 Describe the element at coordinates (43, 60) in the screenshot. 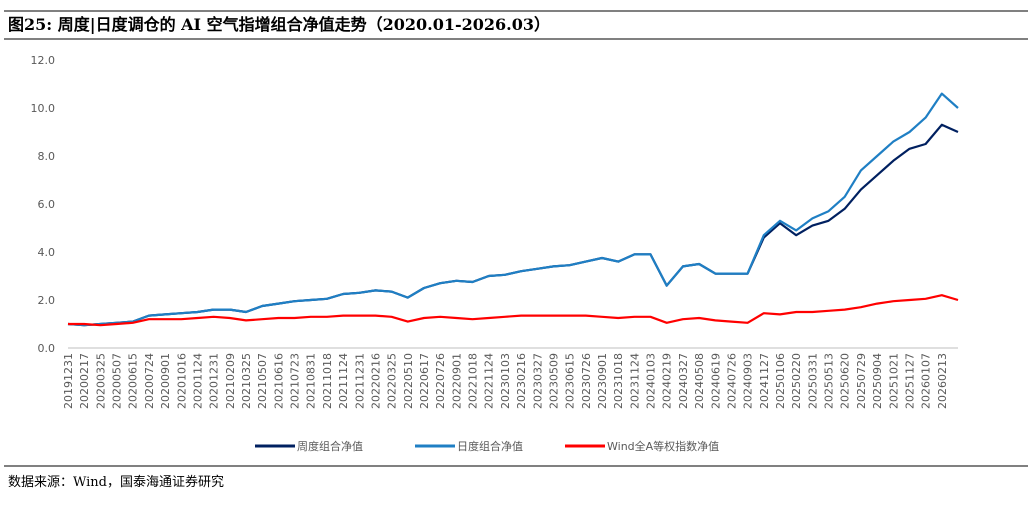

I see `y-tick-label: 12.0` at that location.